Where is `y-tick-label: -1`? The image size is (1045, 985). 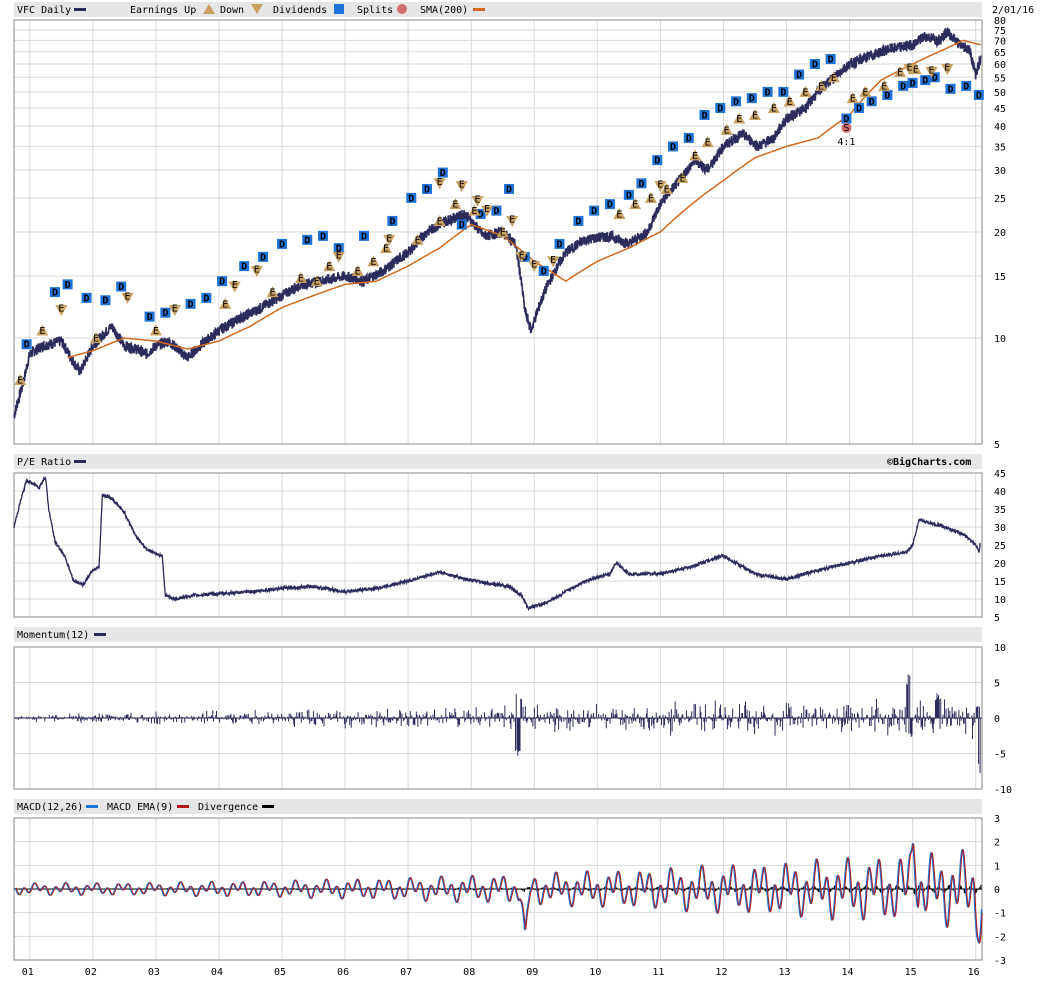
y-tick-label: -1 is located at coordinates (1000, 914).